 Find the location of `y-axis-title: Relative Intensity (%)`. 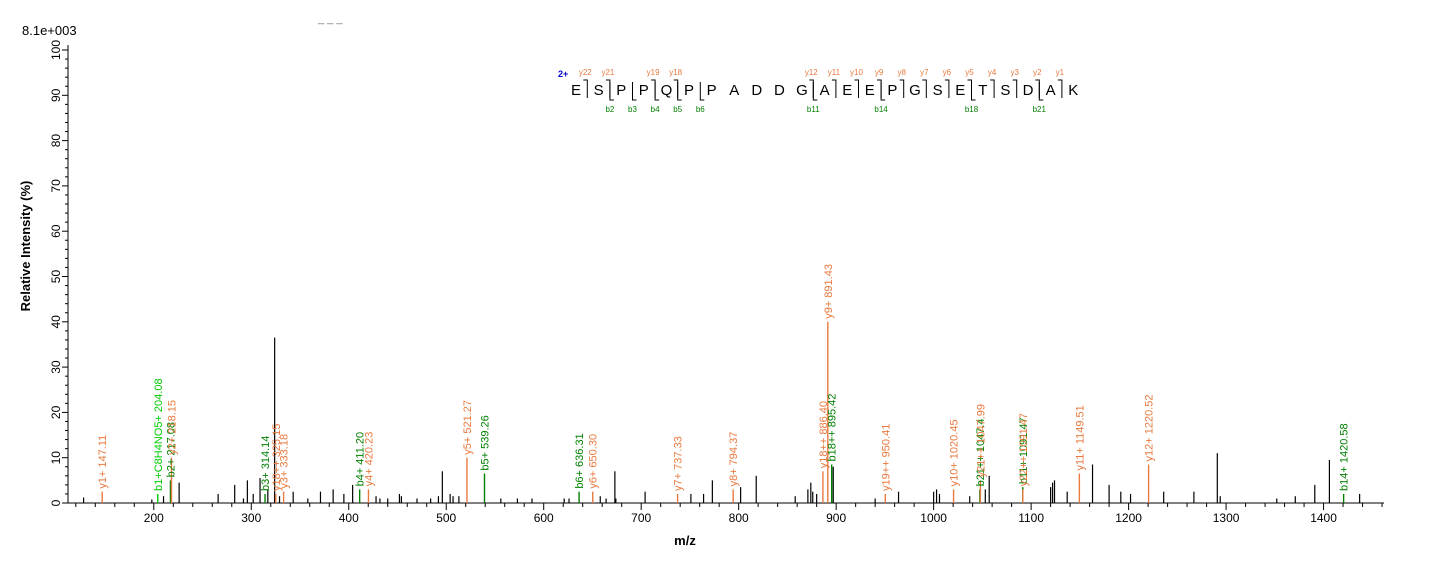

y-axis-title: Relative Intensity (%) is located at coordinates (25, 246).